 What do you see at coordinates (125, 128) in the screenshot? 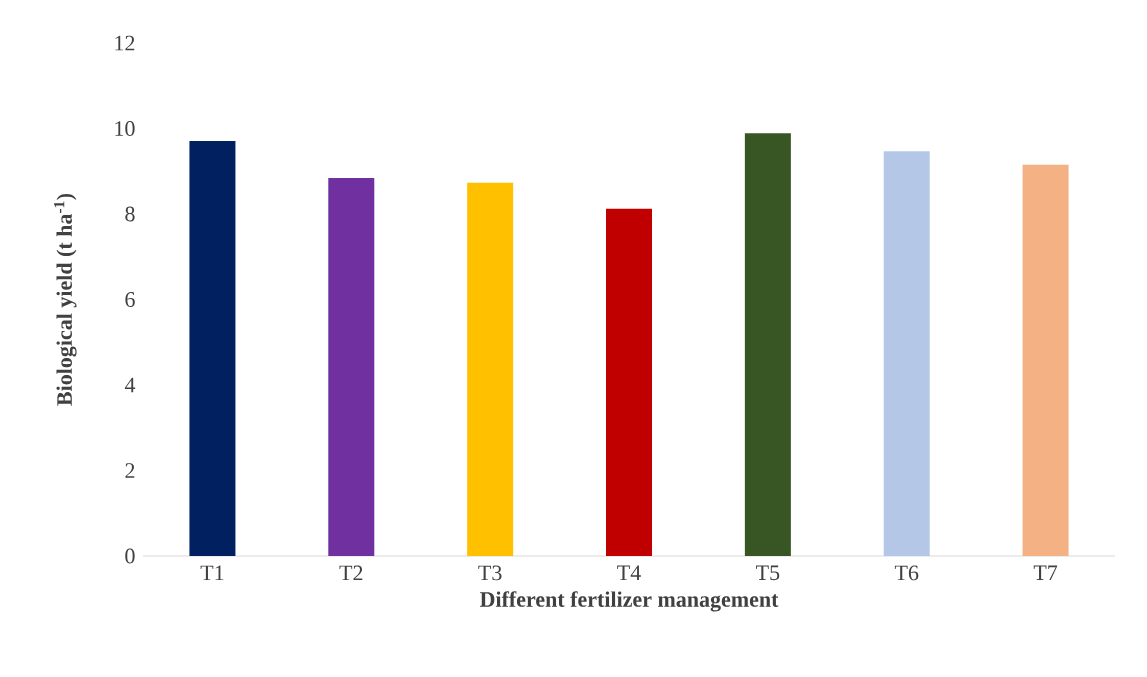
I see `y-tick-label: 10` at bounding box center [125, 128].